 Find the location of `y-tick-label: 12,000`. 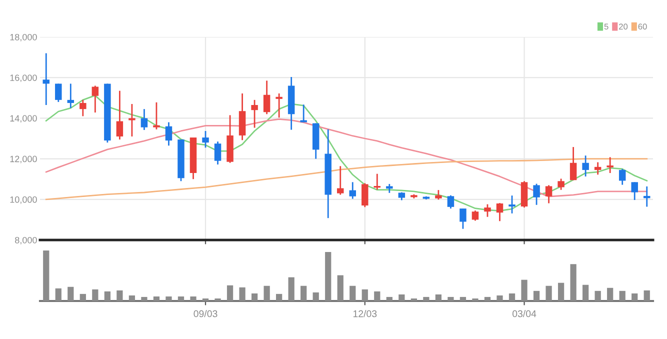

y-tick-label: 12,000 is located at coordinates (23, 160).